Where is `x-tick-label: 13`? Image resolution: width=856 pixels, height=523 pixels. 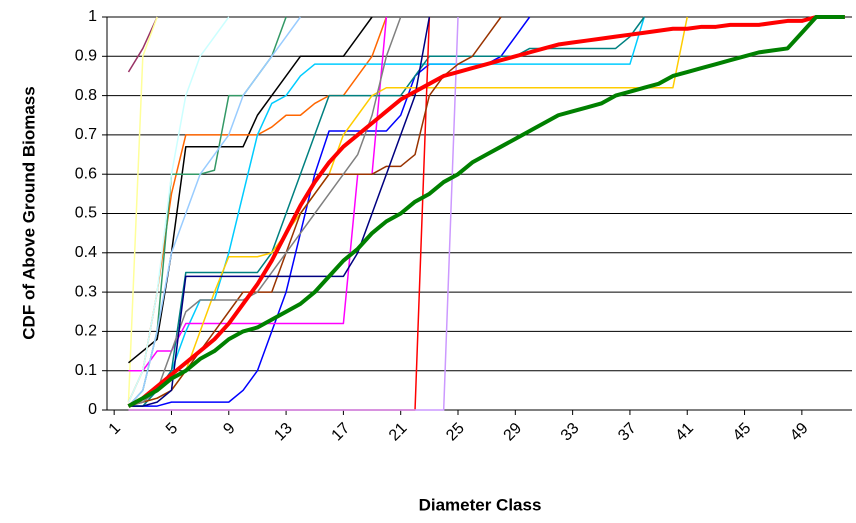
x-tick-label: 13 is located at coordinates (283, 432).